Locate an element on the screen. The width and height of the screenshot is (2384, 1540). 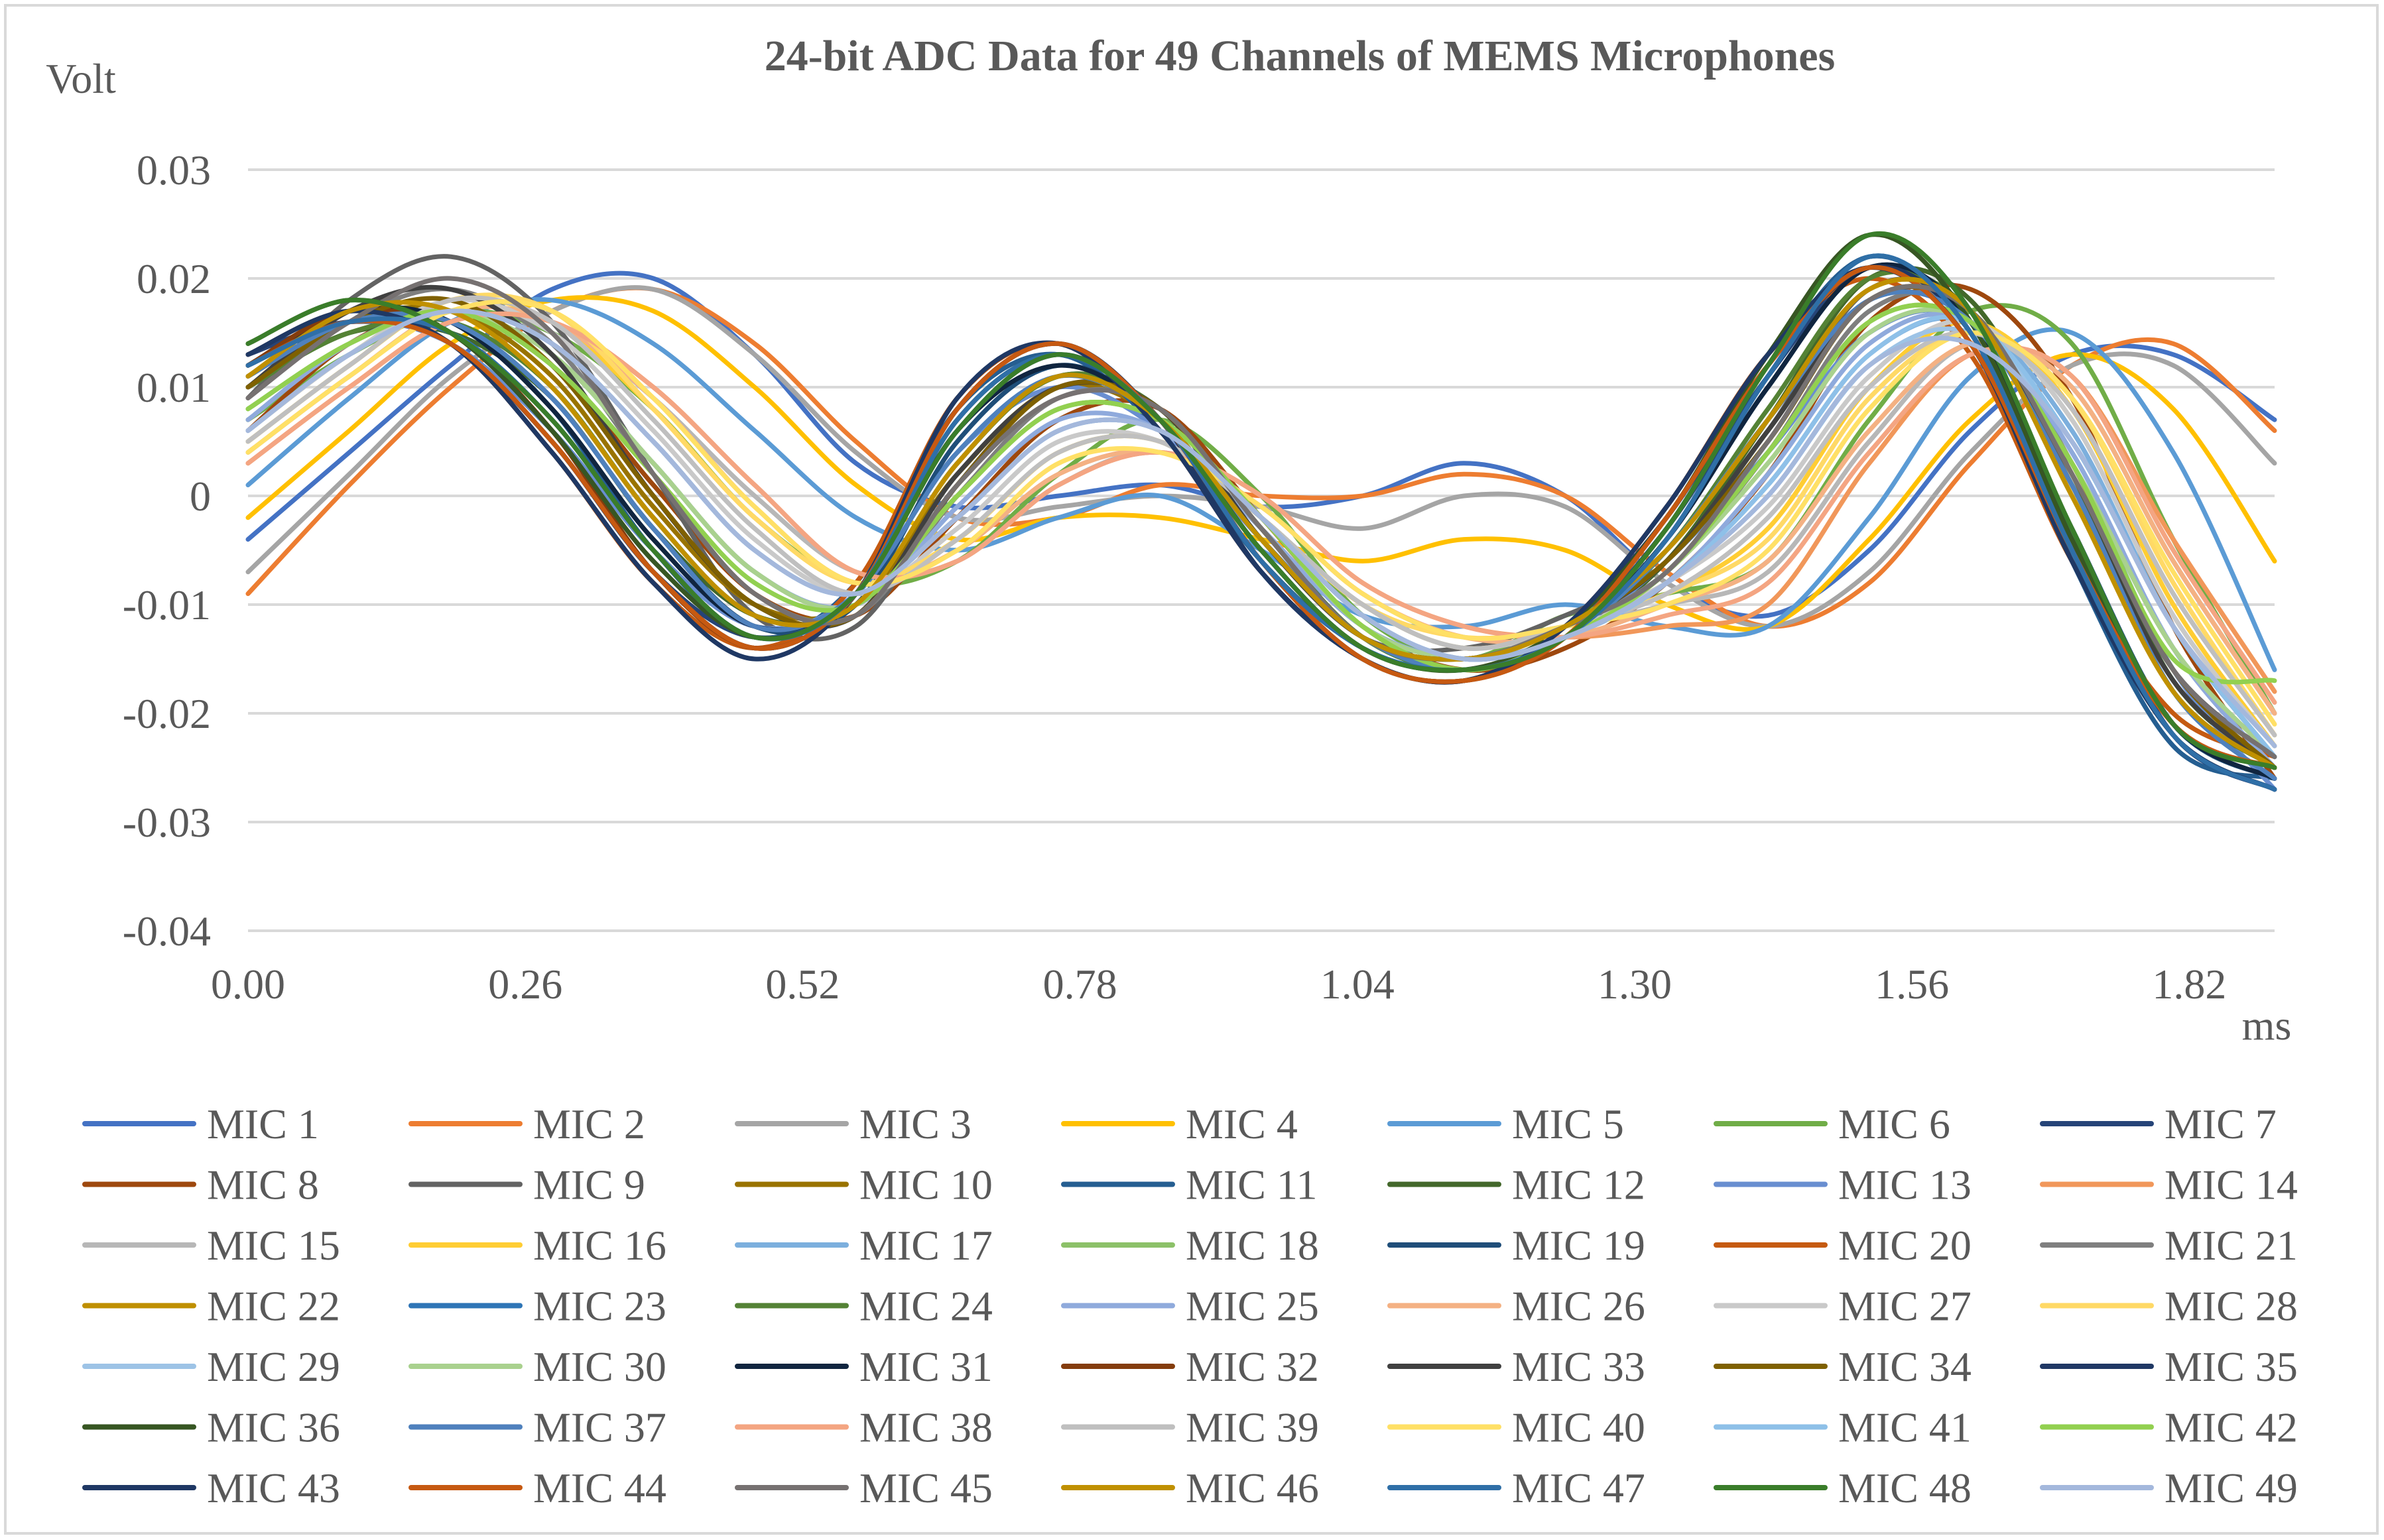
y-tick-labels: 0.03 0.02 0.01 0 -0.01 -0.02 -0.03 -0.04 is located at coordinates (167, 551).